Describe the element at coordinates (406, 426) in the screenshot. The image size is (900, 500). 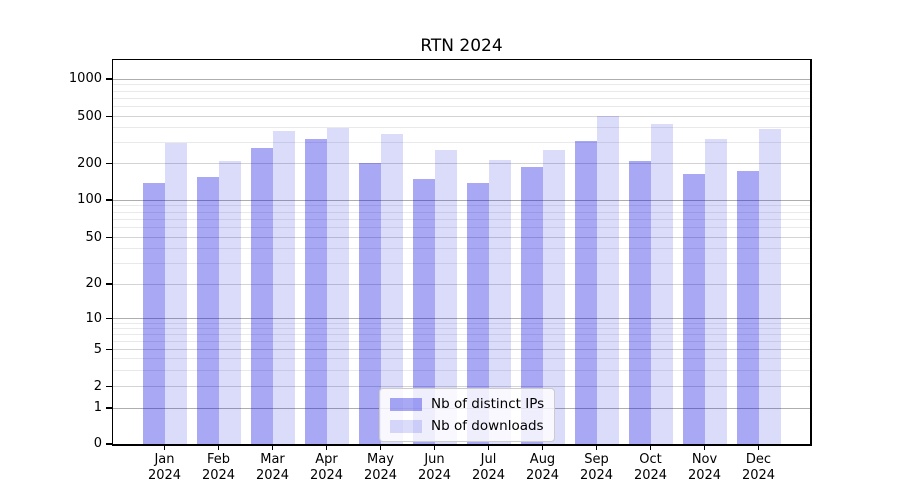
I see `legend-swatch-downloads` at that location.